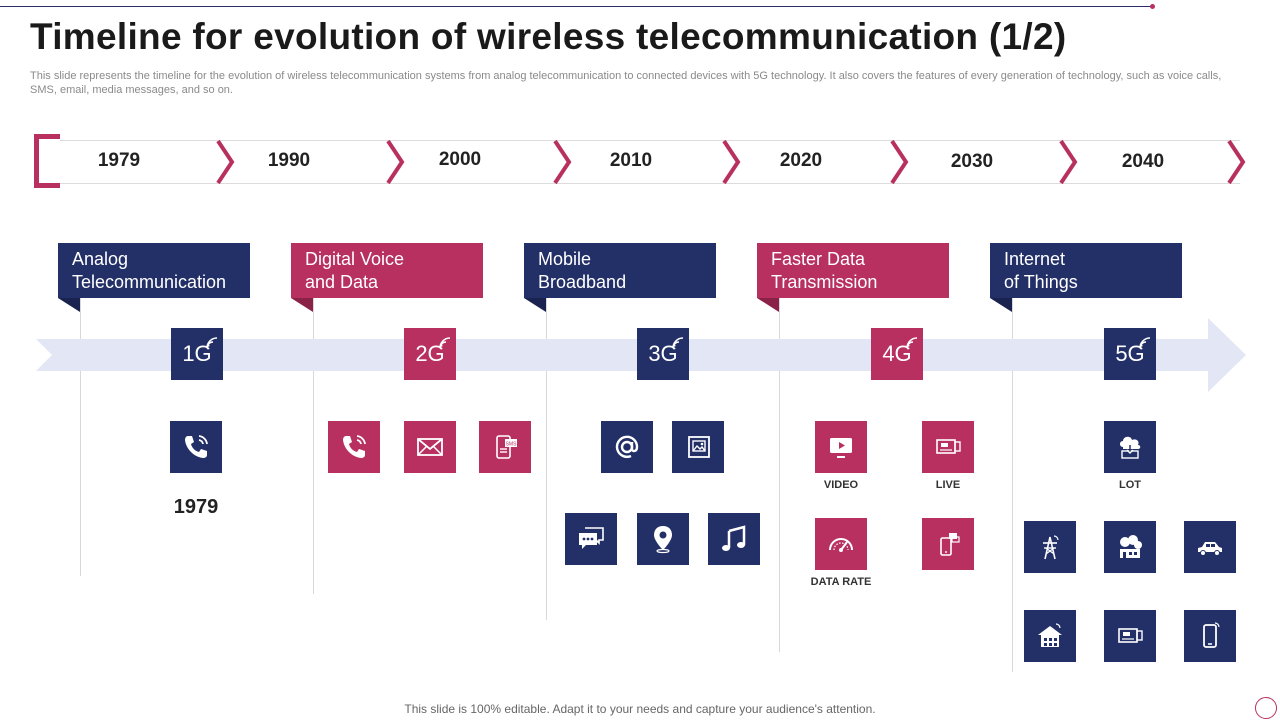 The height and width of the screenshot is (720, 1280). Describe the element at coordinates (196, 507) in the screenshot. I see `g1-year-label: 1979` at that location.